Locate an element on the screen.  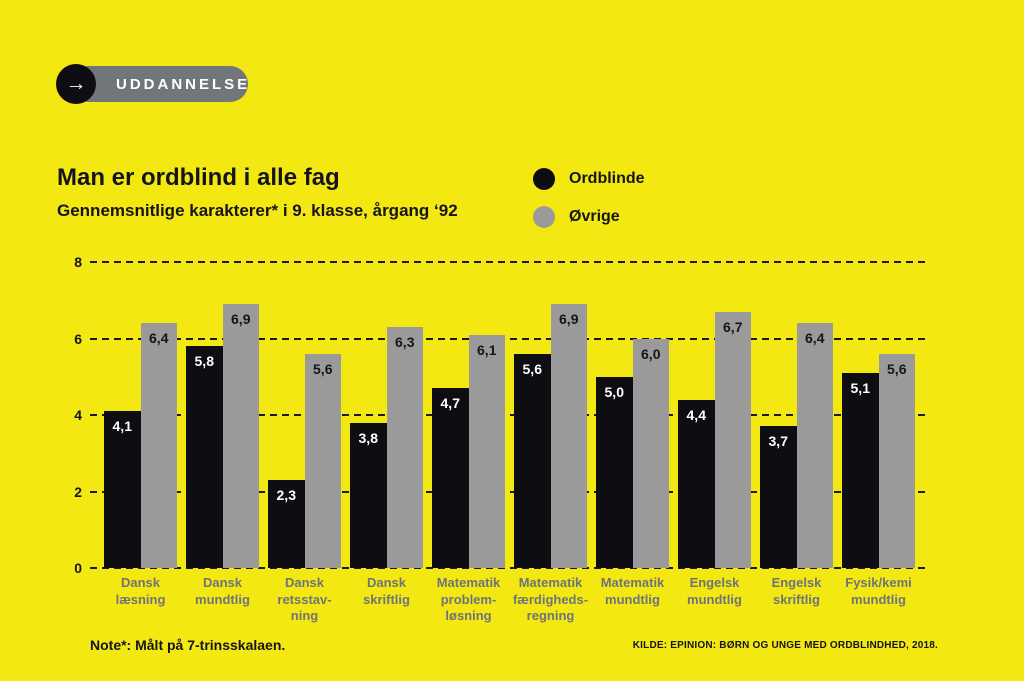
y-axis: 0 2 4 6 8 is located at coordinates (68, 415).